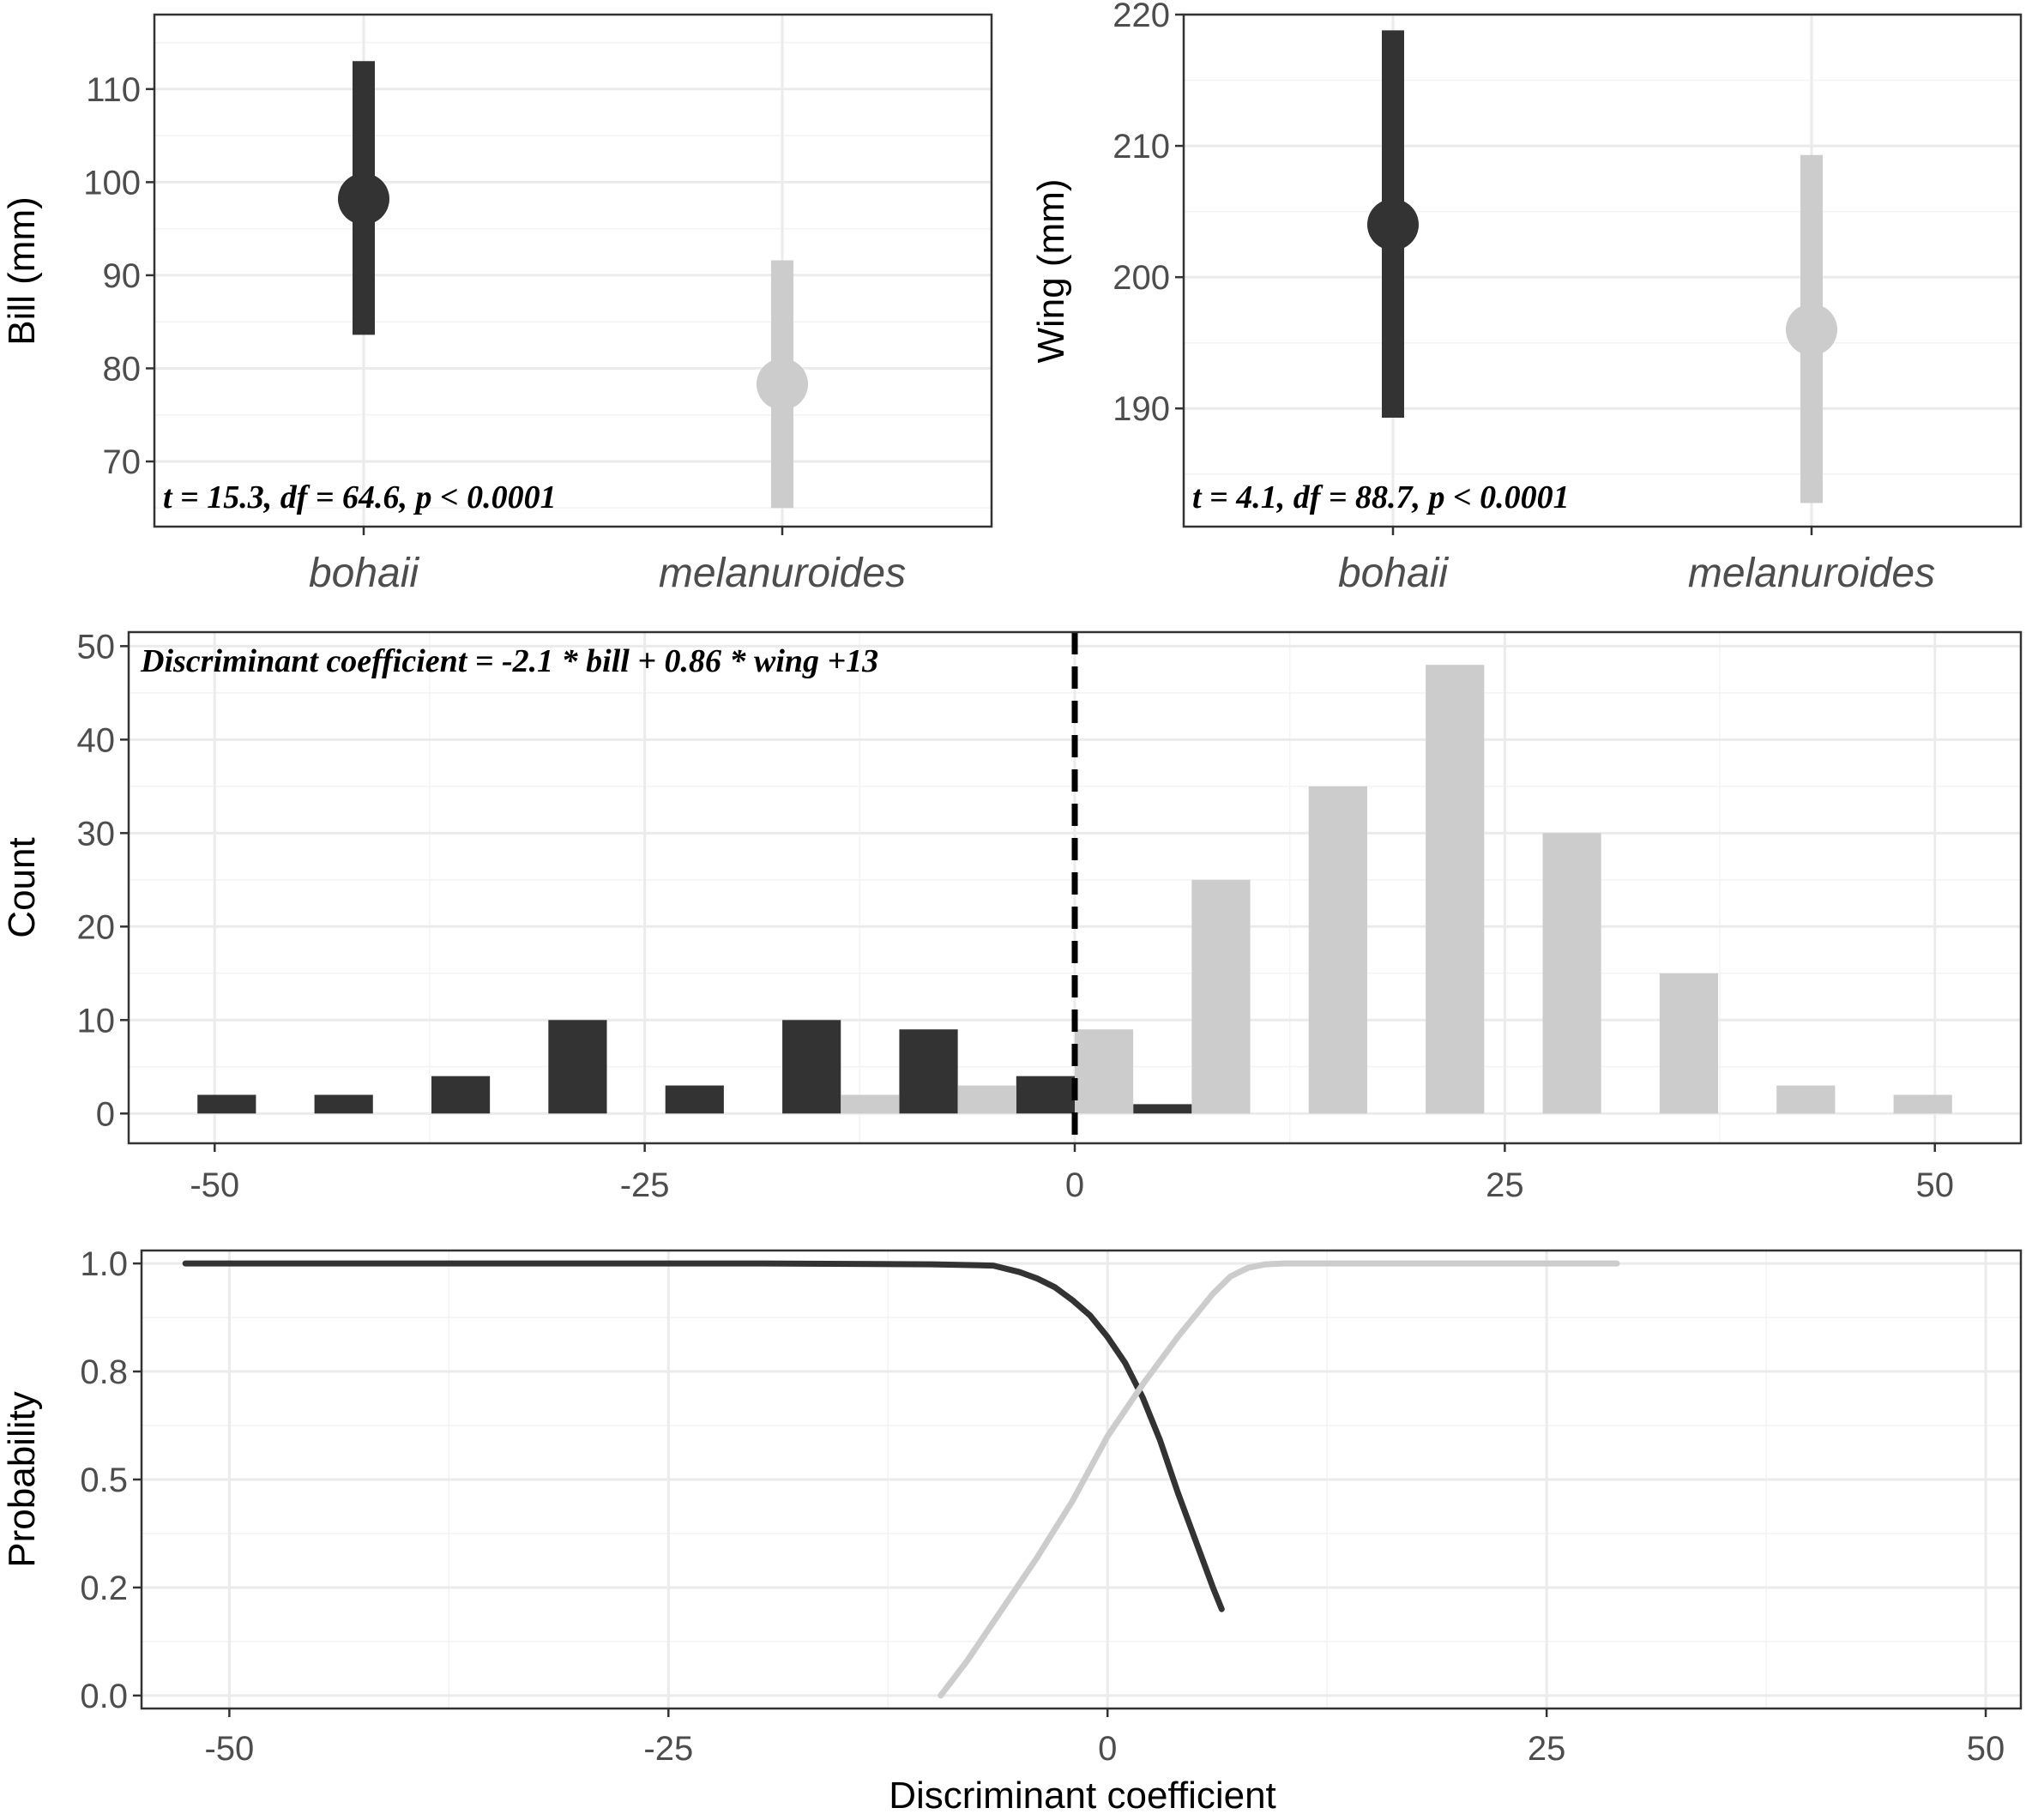  I want to click on wing-grid, so click(1602, 270).